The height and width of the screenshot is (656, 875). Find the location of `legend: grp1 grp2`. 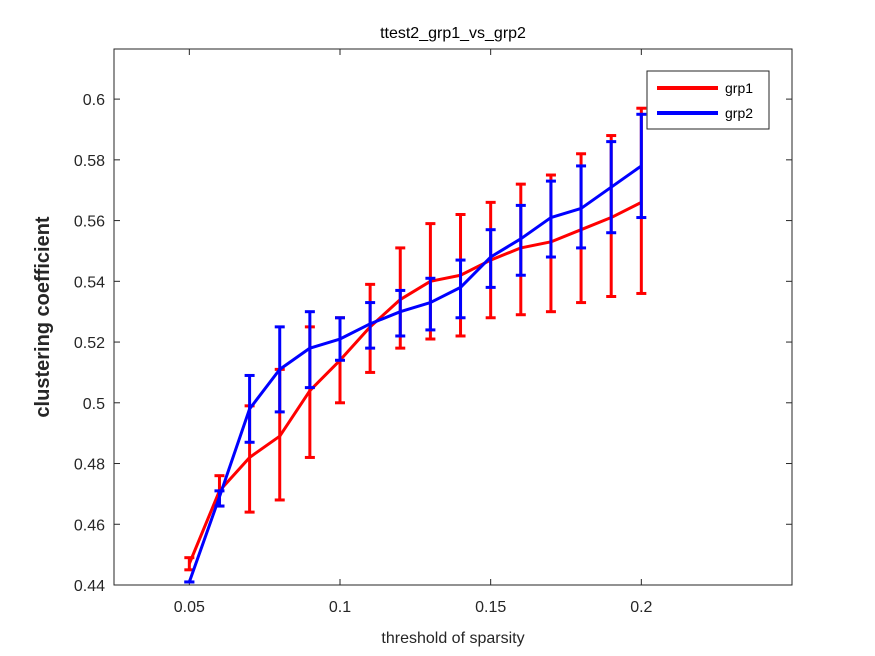

legend: grp1 grp2 is located at coordinates (708, 100).